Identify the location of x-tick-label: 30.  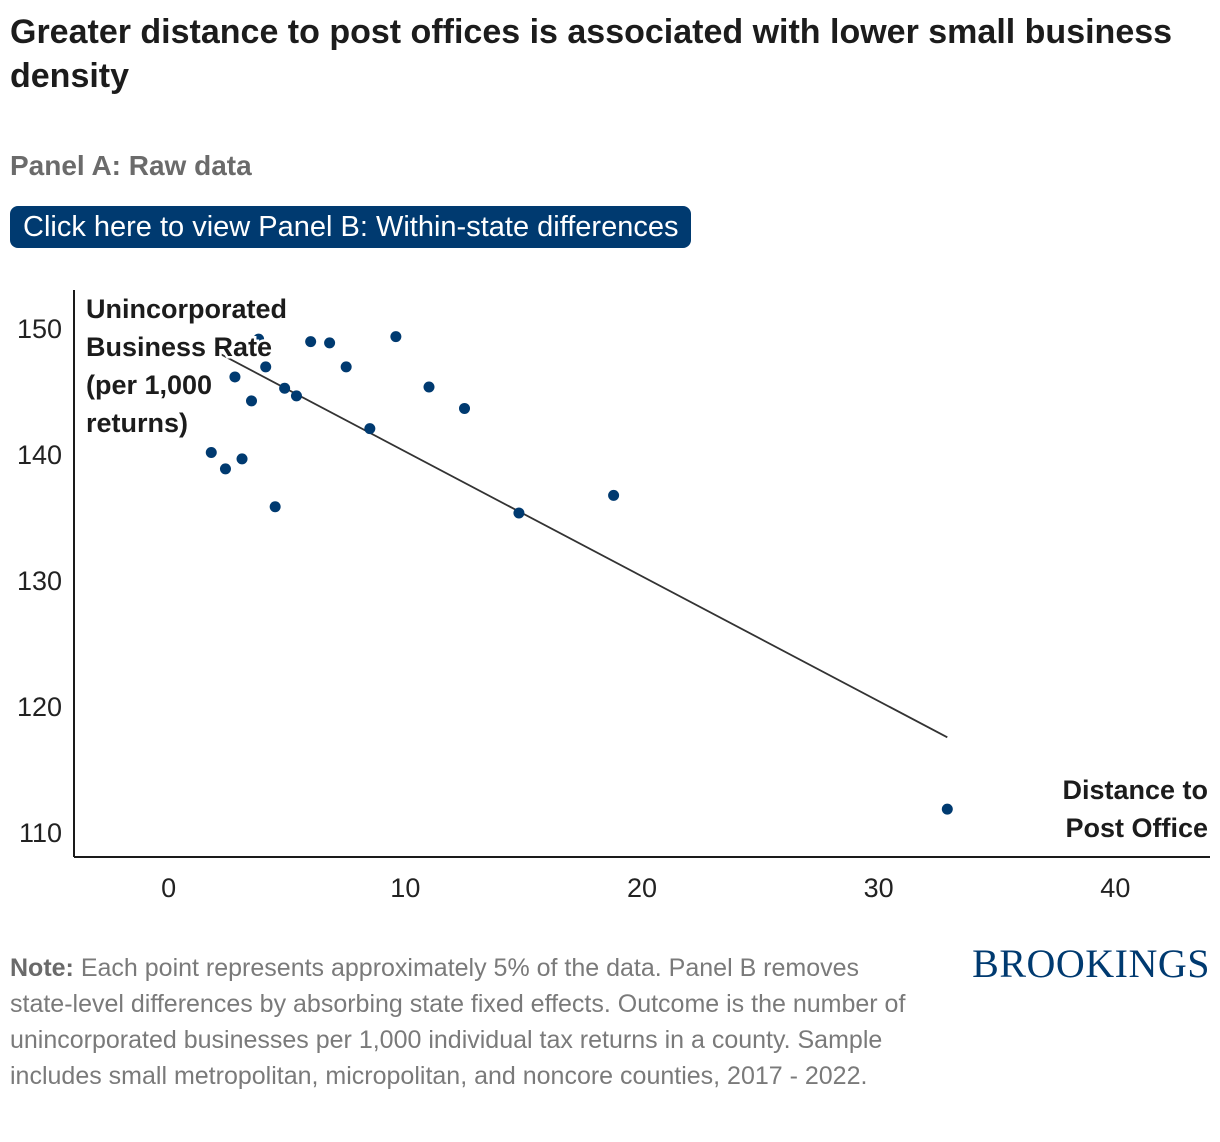
(879, 888).